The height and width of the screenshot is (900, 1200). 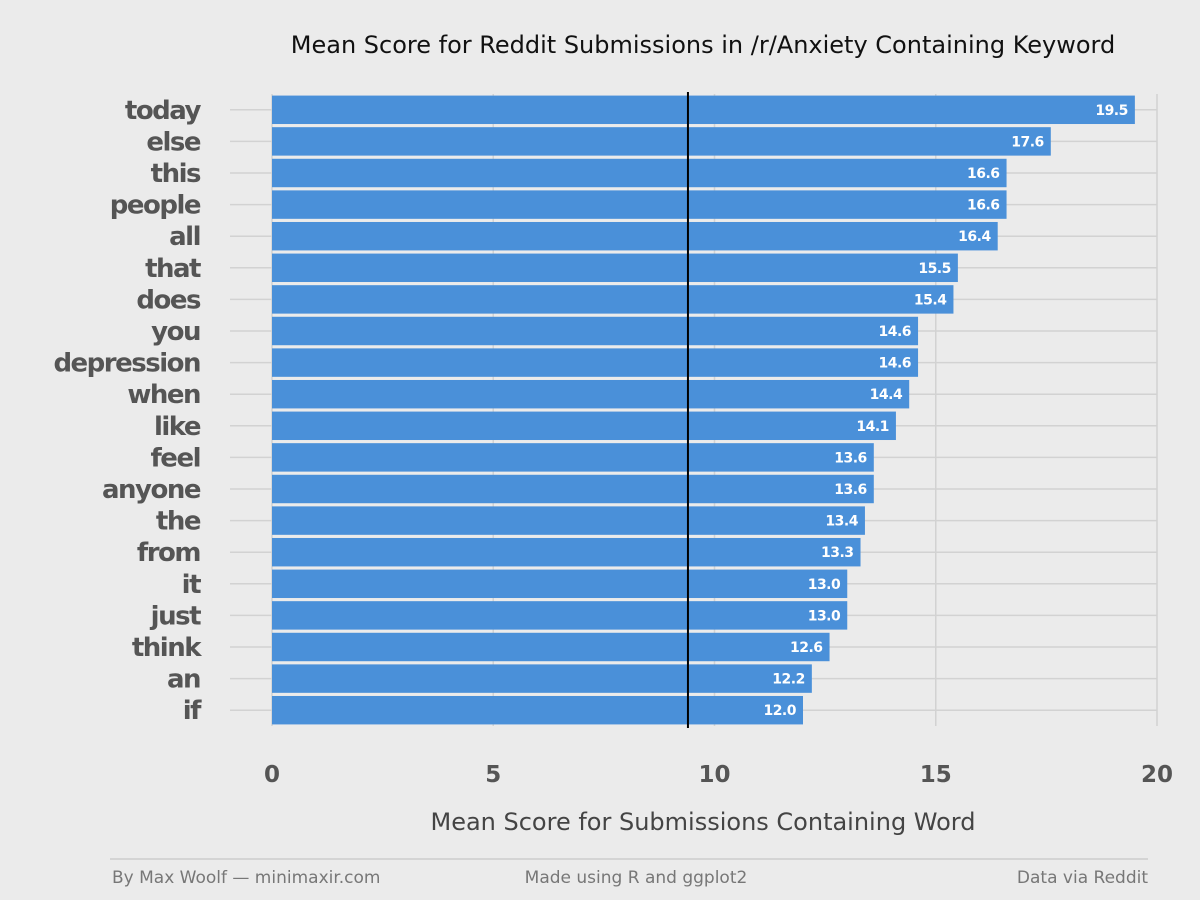 I want to click on footer-source: Data via Reddit, so click(x=1082, y=878).